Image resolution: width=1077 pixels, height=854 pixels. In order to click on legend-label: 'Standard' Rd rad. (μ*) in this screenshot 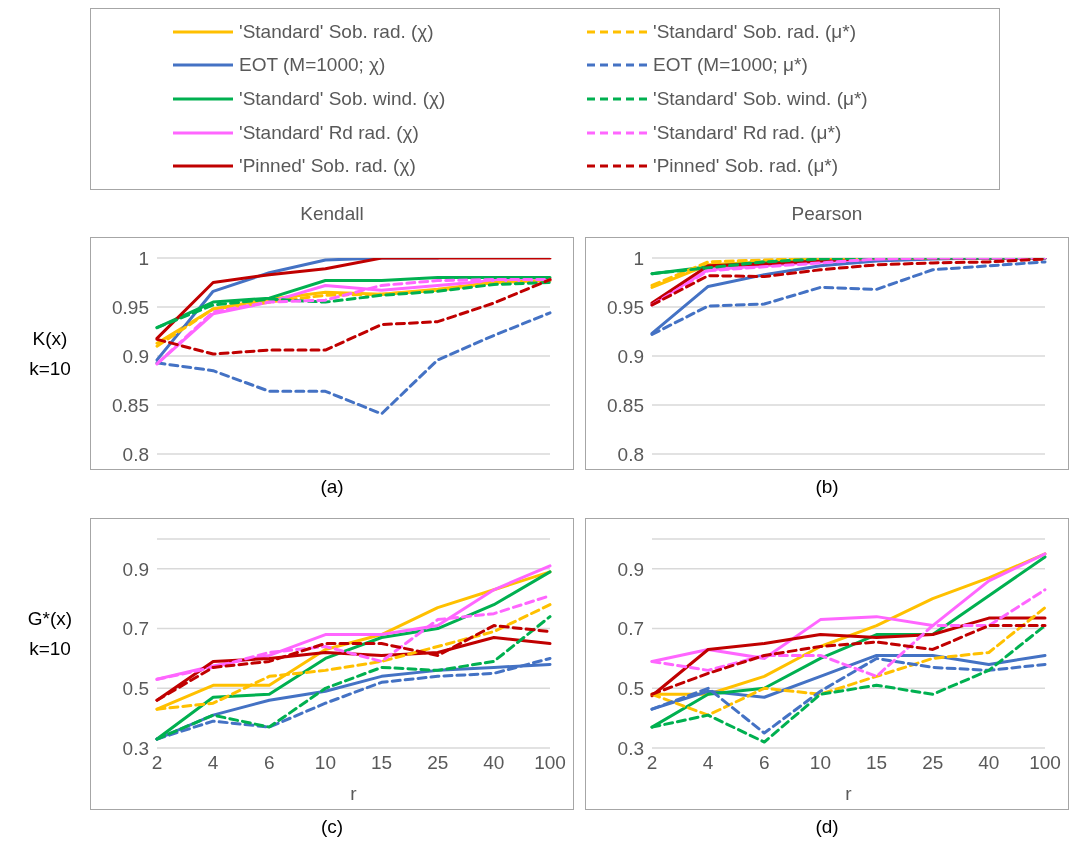, I will do `click(747, 132)`.